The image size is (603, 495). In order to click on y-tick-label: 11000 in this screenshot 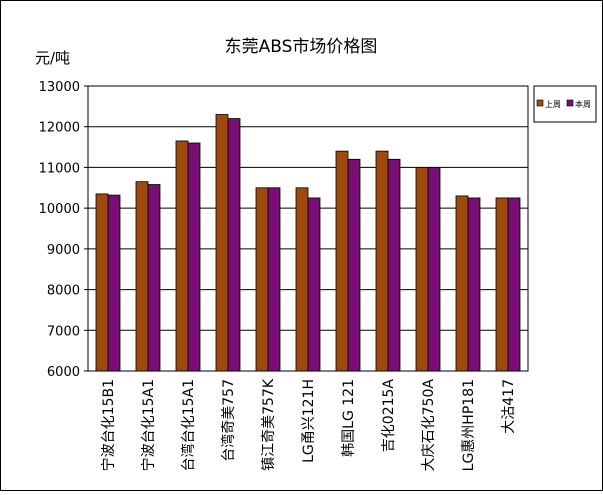, I will do `click(59, 168)`.